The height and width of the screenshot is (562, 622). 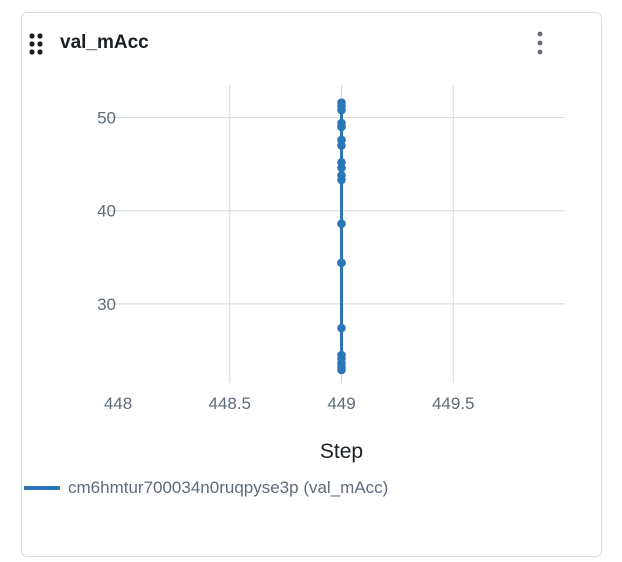 I want to click on series-layer, so click(x=341, y=236).